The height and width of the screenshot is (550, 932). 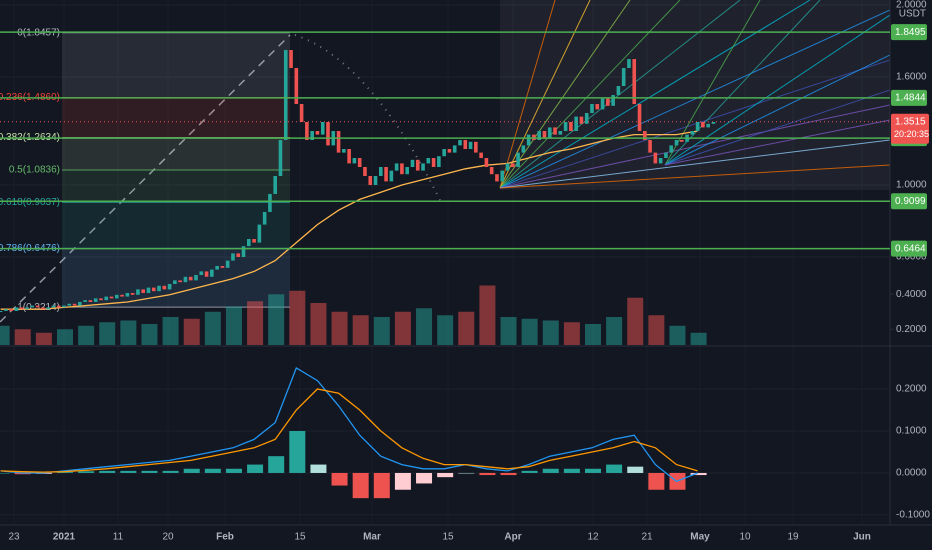 I want to click on x-tick-label: 20, so click(x=168, y=537).